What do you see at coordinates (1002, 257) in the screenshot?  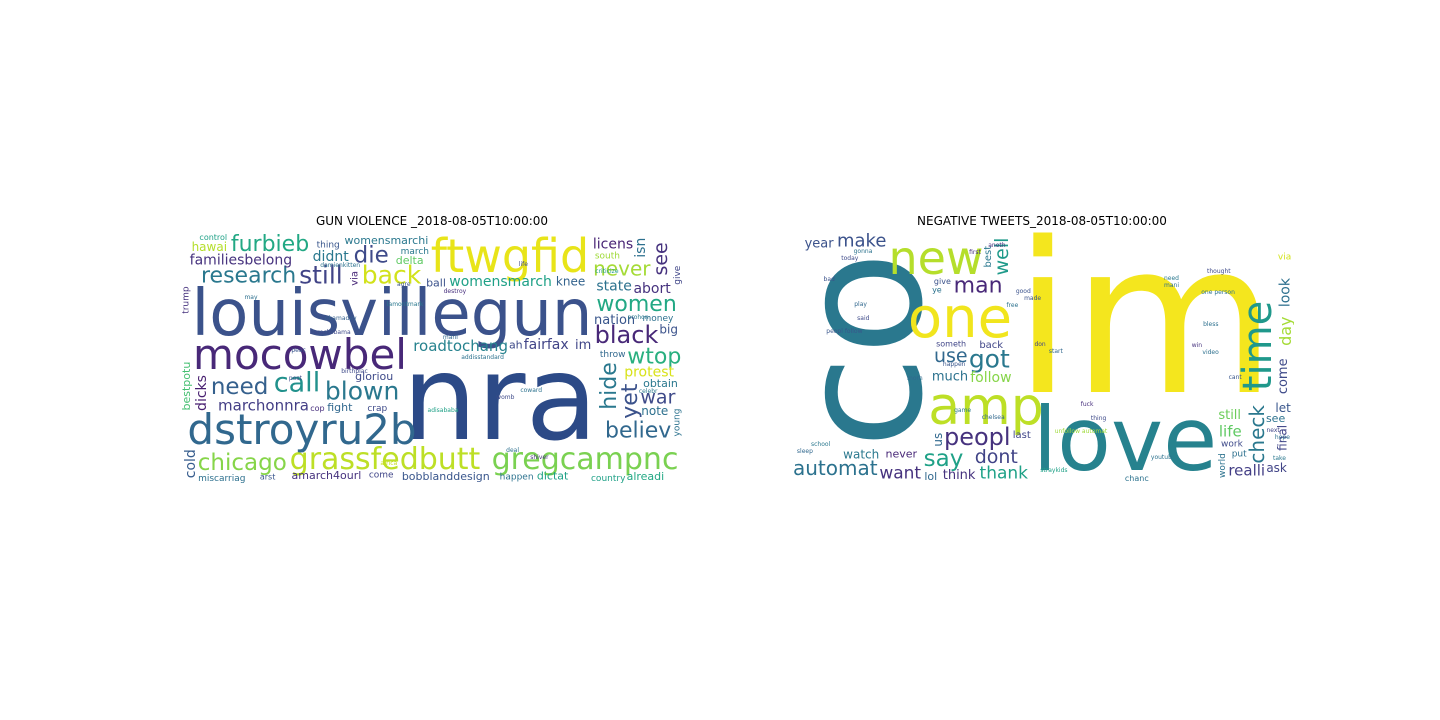 I see `cloud-word: well` at bounding box center [1002, 257].